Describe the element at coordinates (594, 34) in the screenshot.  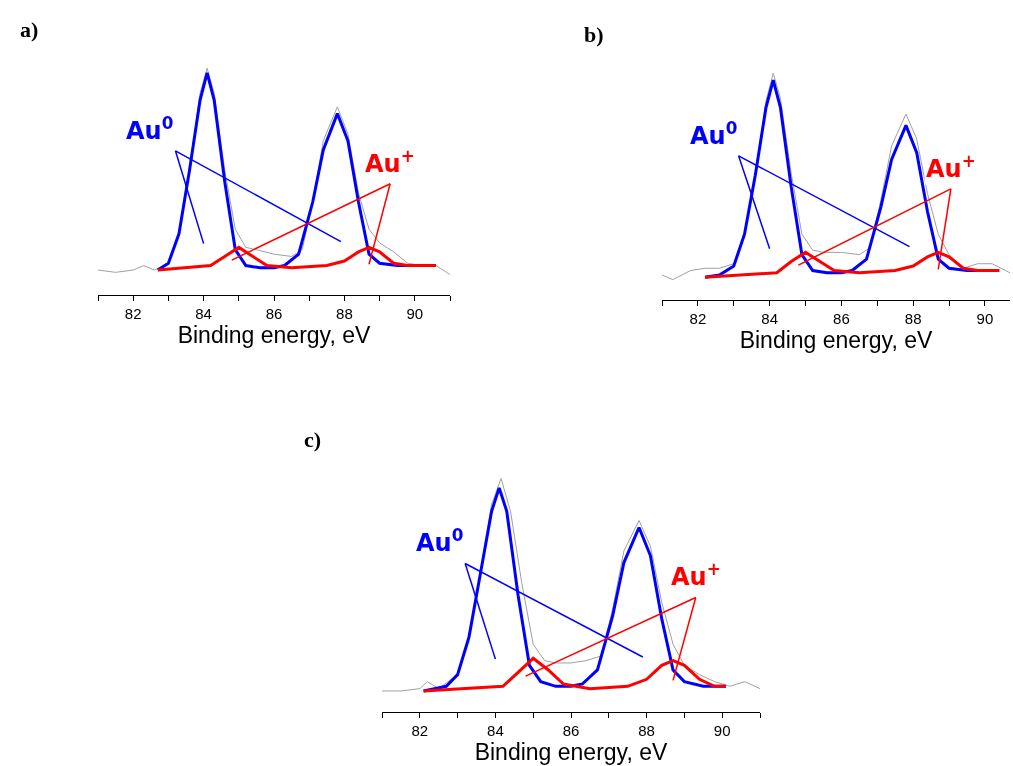
I see `chart-title: b)` at that location.